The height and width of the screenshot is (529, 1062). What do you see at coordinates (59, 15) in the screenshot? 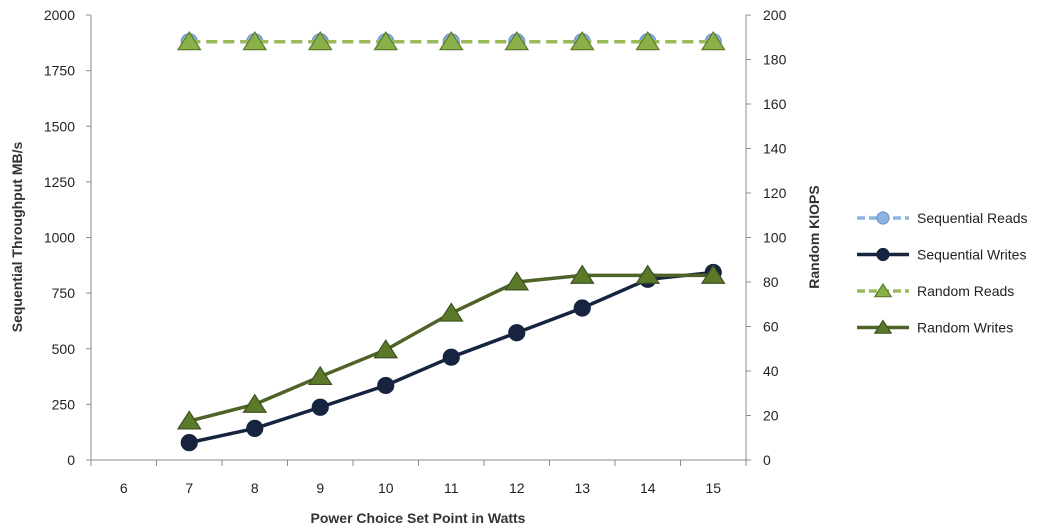
I see `left-y-tick-label: 2000` at bounding box center [59, 15].